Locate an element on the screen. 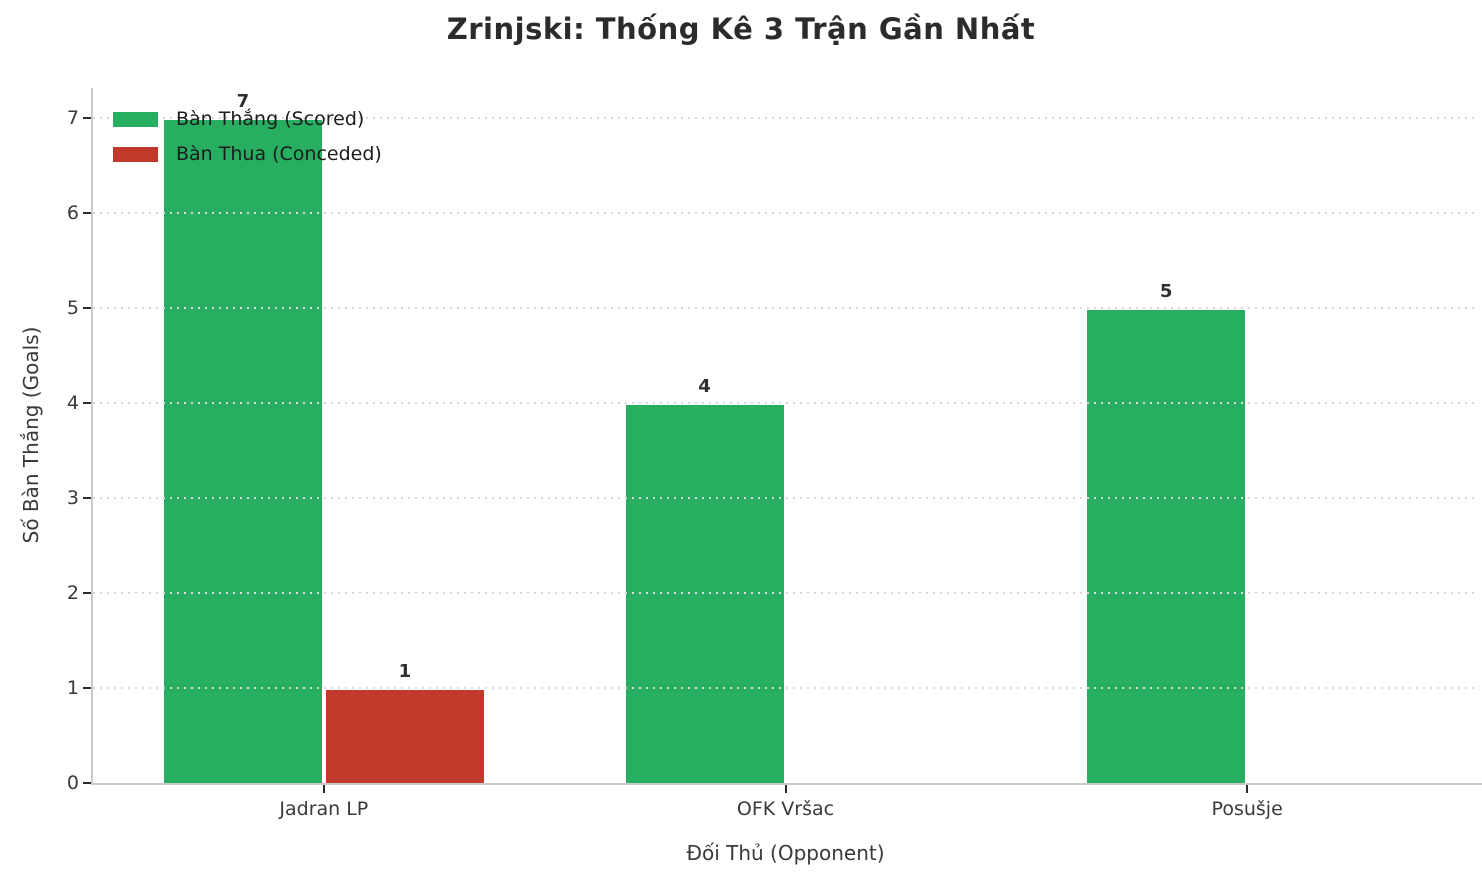  x-tick-label-2: Posušje is located at coordinates (1247, 809).